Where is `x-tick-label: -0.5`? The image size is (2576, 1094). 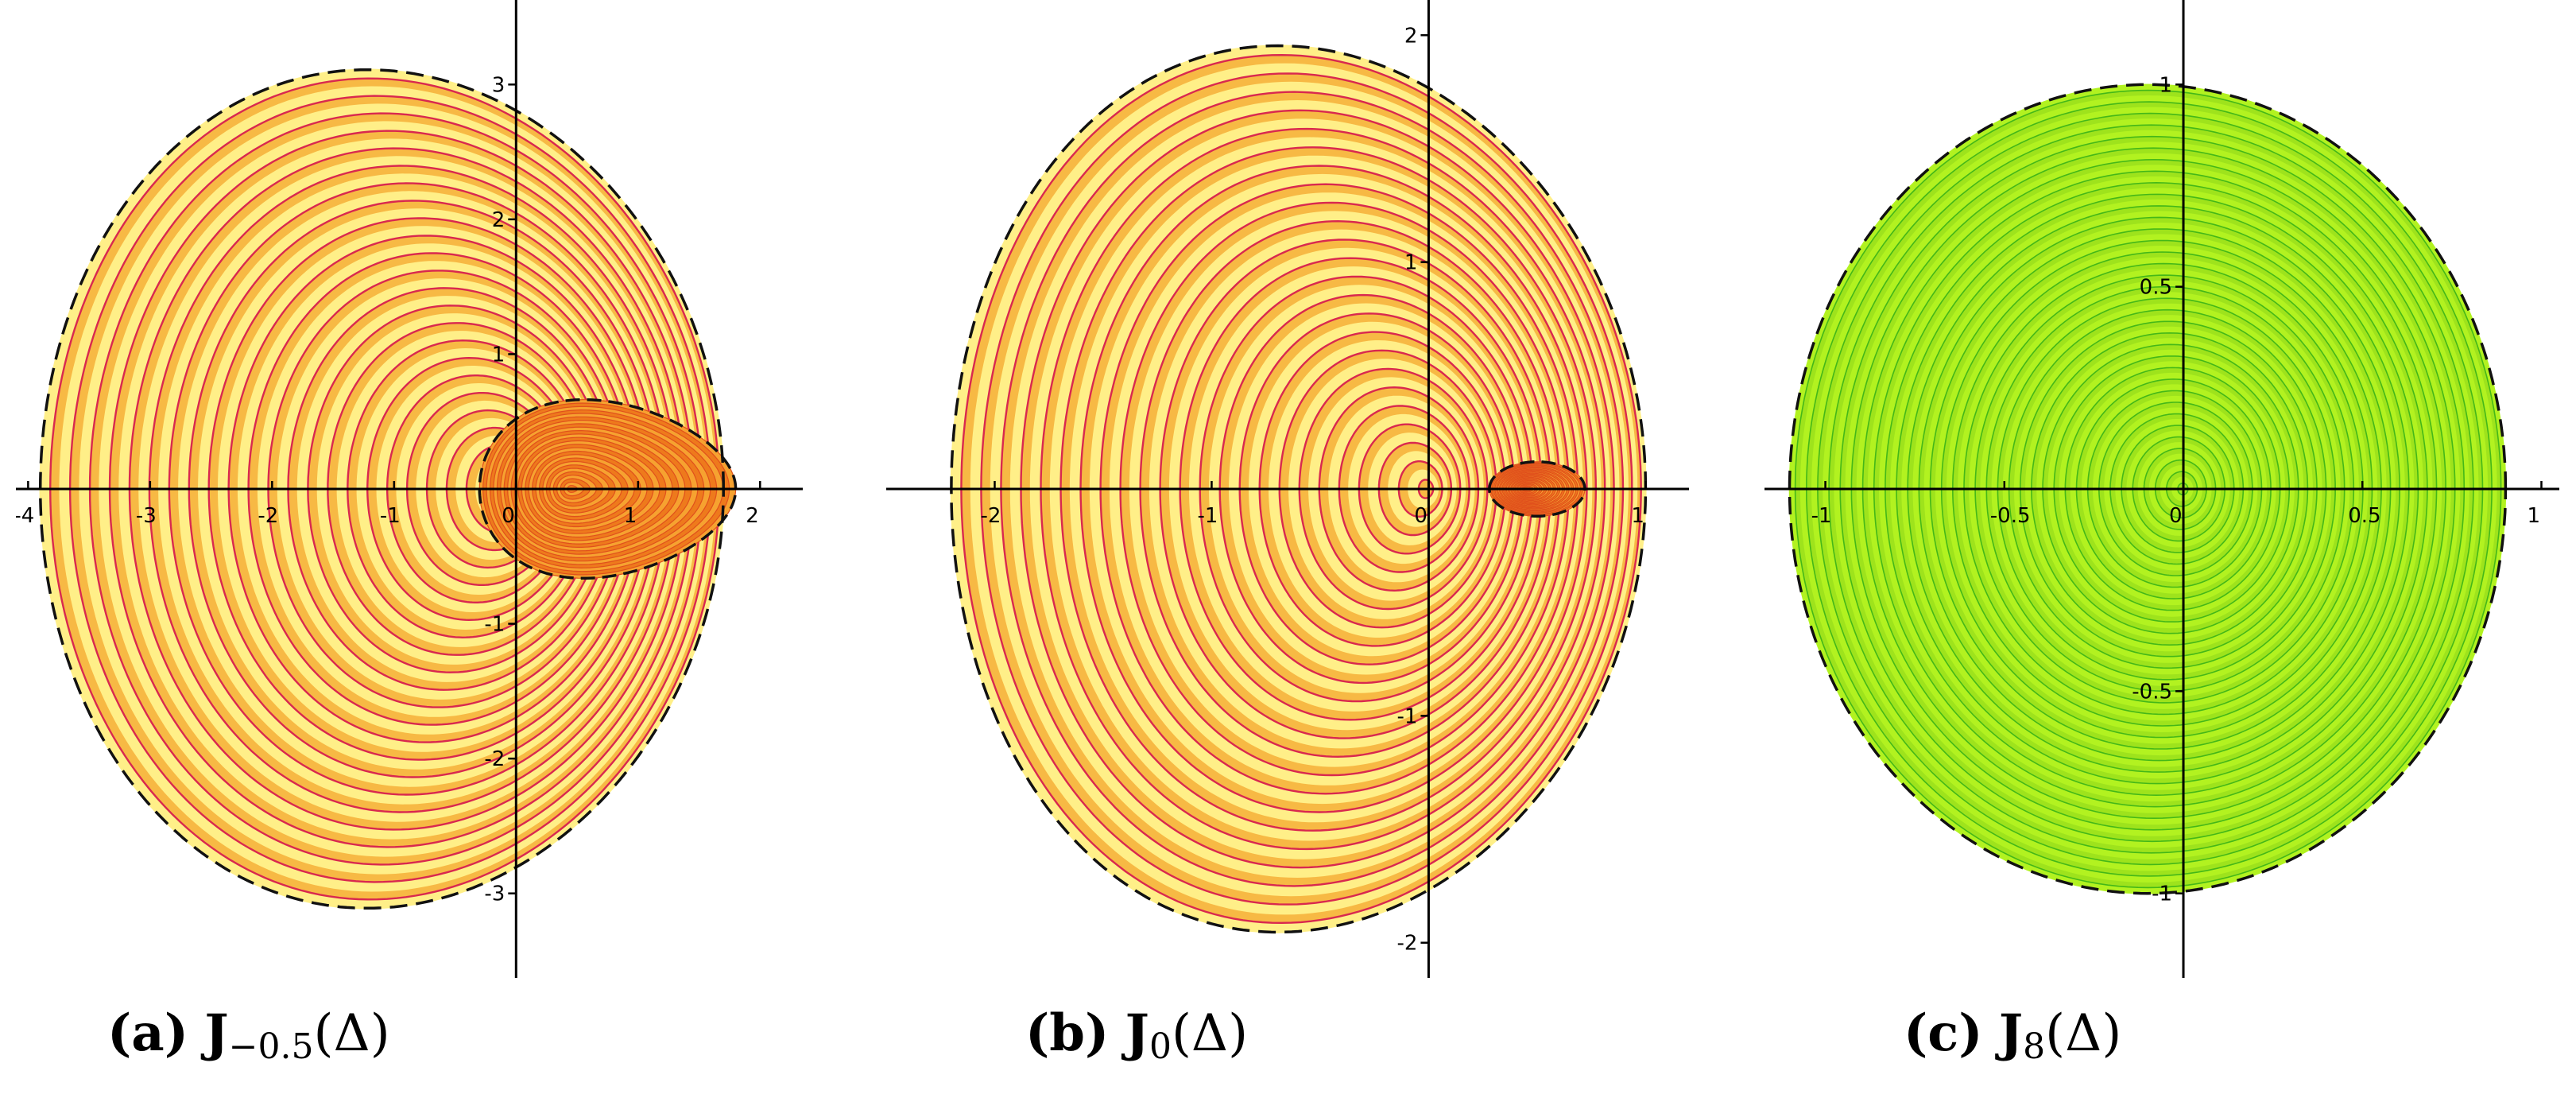
x-tick-label: -0.5 is located at coordinates (2010, 516).